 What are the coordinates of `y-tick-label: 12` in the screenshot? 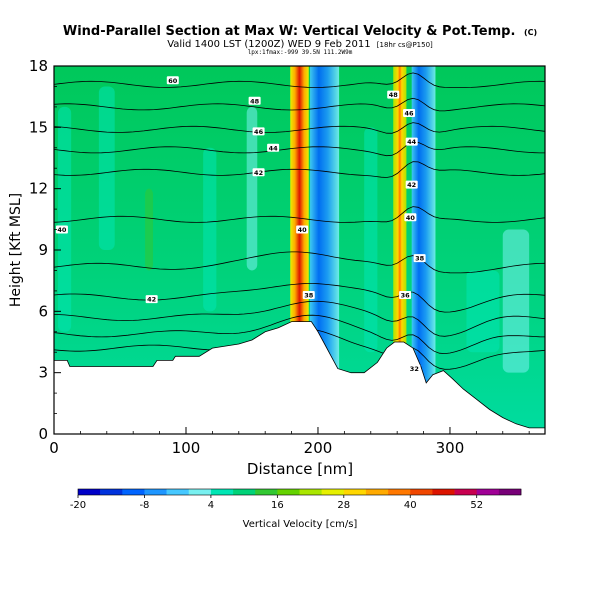 It's located at (38, 189).